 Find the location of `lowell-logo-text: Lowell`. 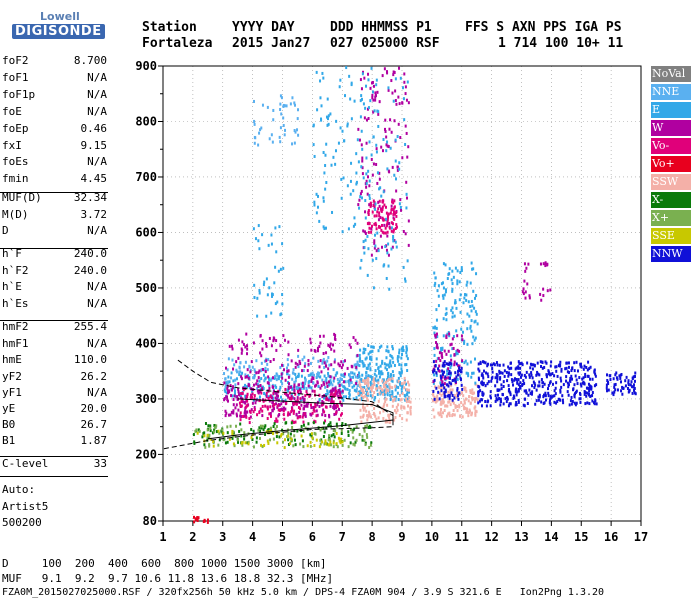

lowell-logo-text: Lowell is located at coordinates (60, 16).